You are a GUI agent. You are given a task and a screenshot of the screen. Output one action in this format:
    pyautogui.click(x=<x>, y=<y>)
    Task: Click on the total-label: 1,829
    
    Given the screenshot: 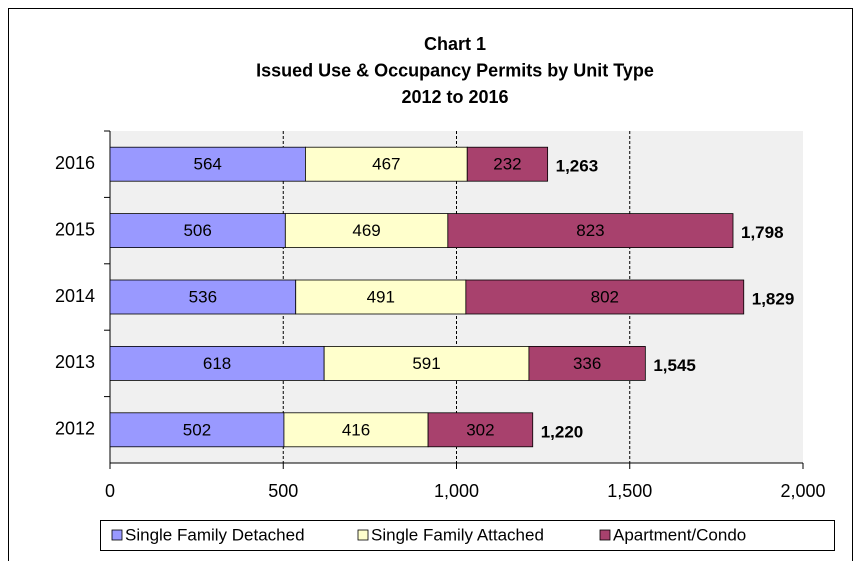 What is the action you would take?
    pyautogui.click(x=773, y=298)
    